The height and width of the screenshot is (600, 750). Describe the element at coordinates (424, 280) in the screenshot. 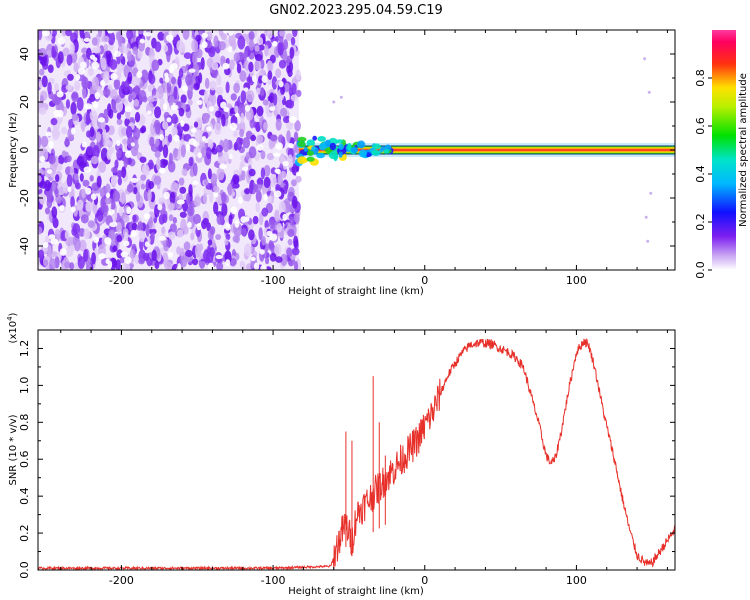

I see `spectrogram-x-tick-label: 0` at that location.